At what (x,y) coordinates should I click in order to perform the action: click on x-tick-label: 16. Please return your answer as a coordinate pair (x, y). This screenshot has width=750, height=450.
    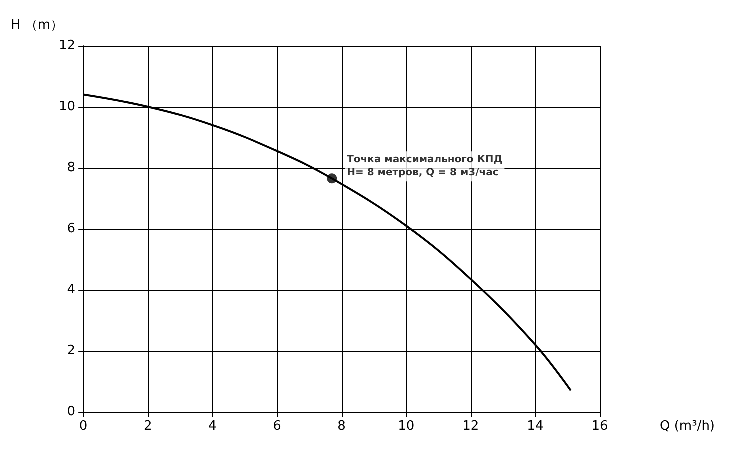
    Looking at the image, I should click on (600, 426).